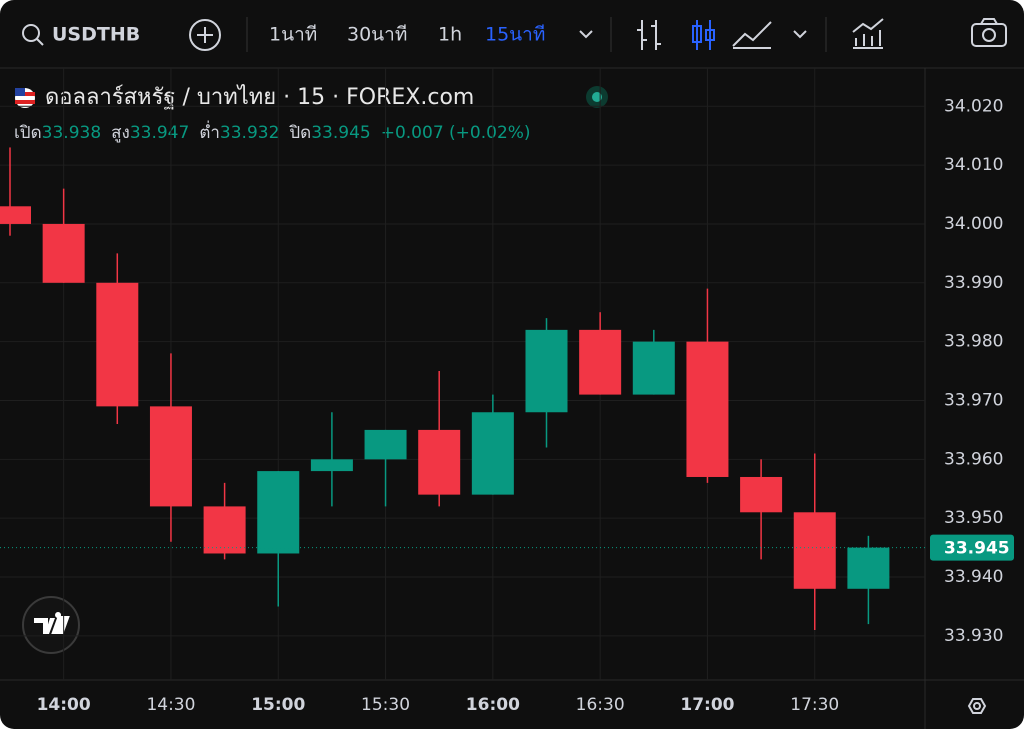 This screenshot has width=1024, height=729. Describe the element at coordinates (752, 35) in the screenshot. I see `area-style-button` at that location.